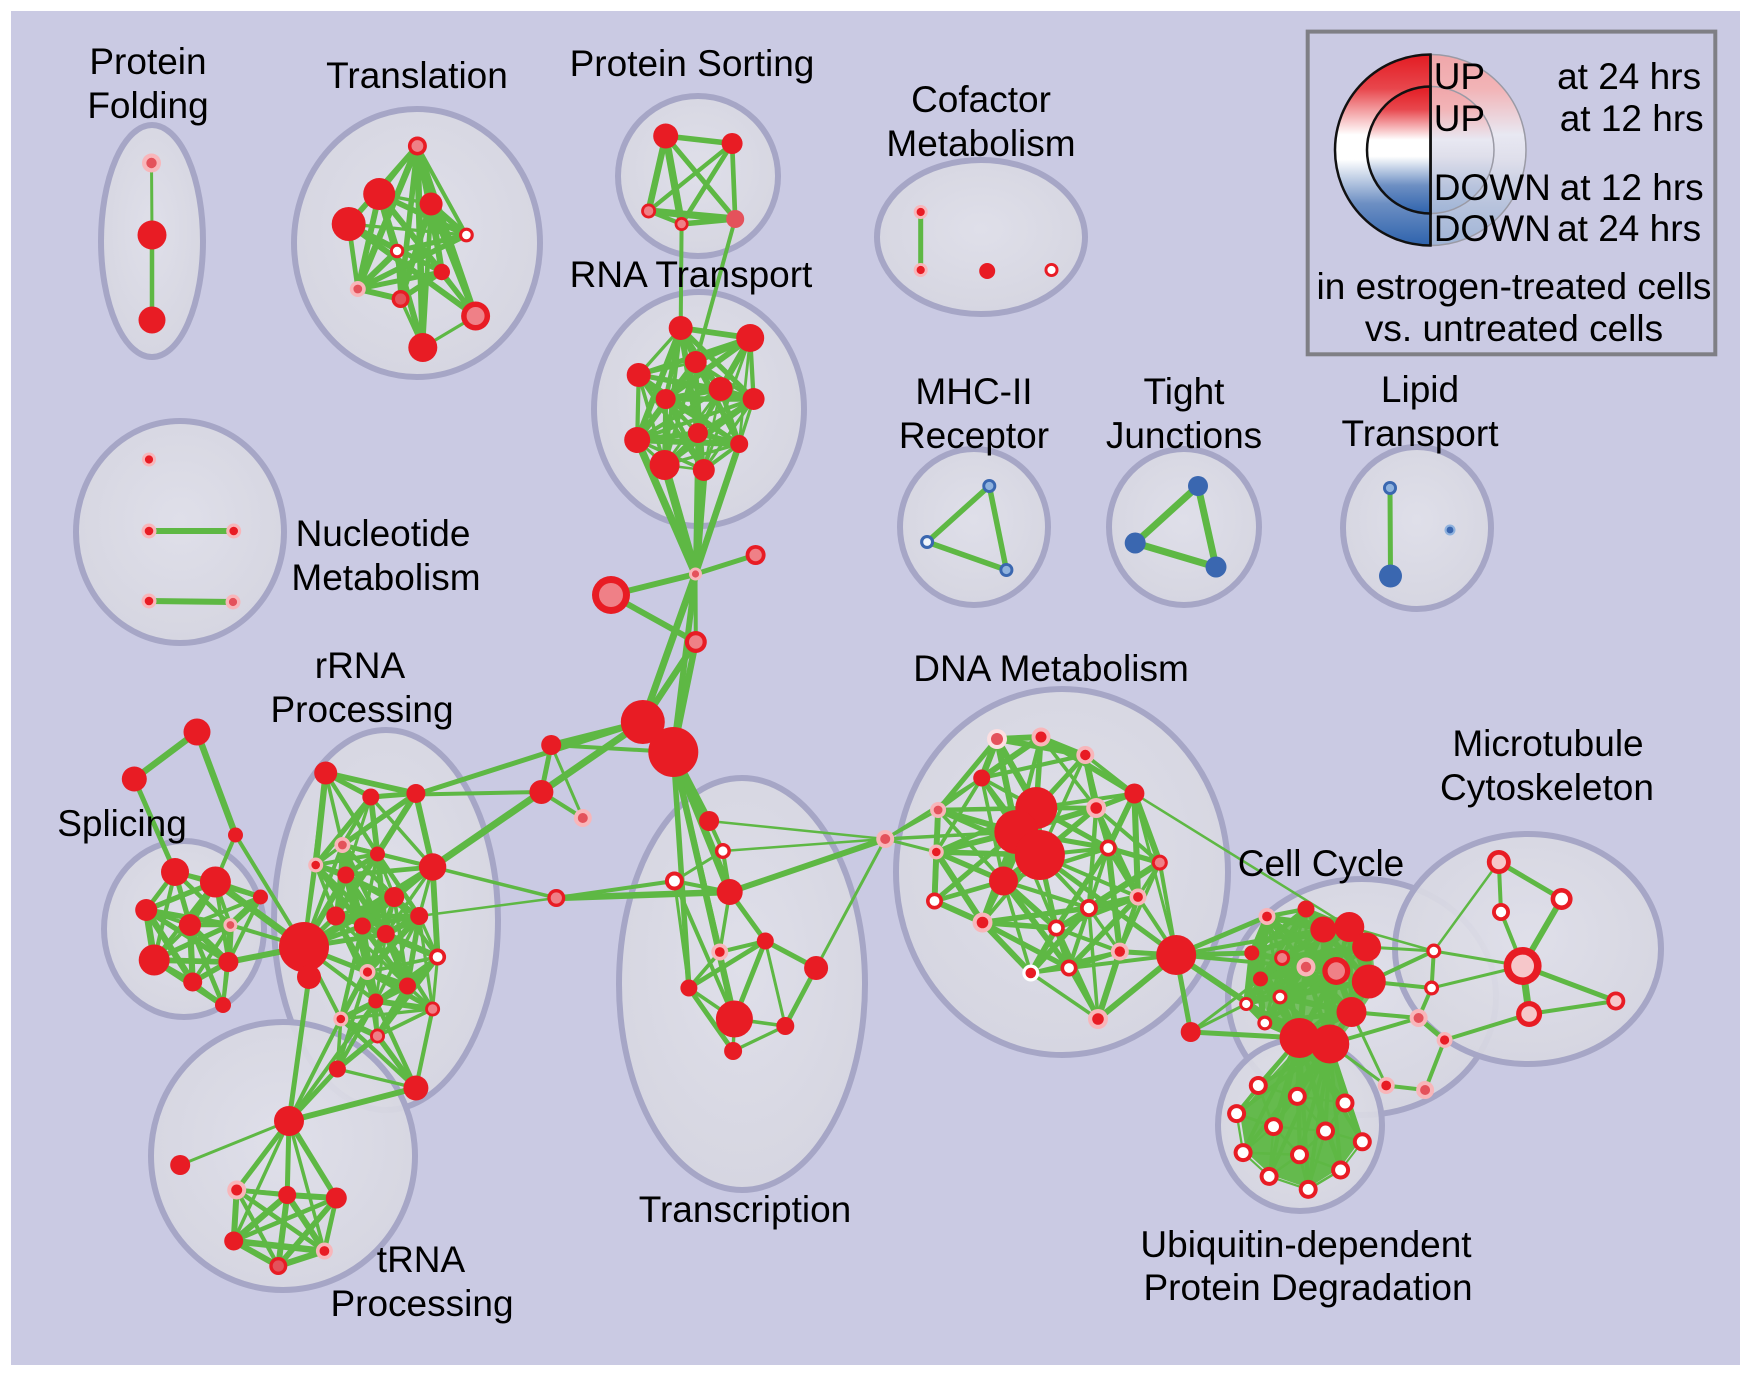  What do you see at coordinates (147, 105) in the screenshot?
I see `svg-text: Folding` at bounding box center [147, 105].